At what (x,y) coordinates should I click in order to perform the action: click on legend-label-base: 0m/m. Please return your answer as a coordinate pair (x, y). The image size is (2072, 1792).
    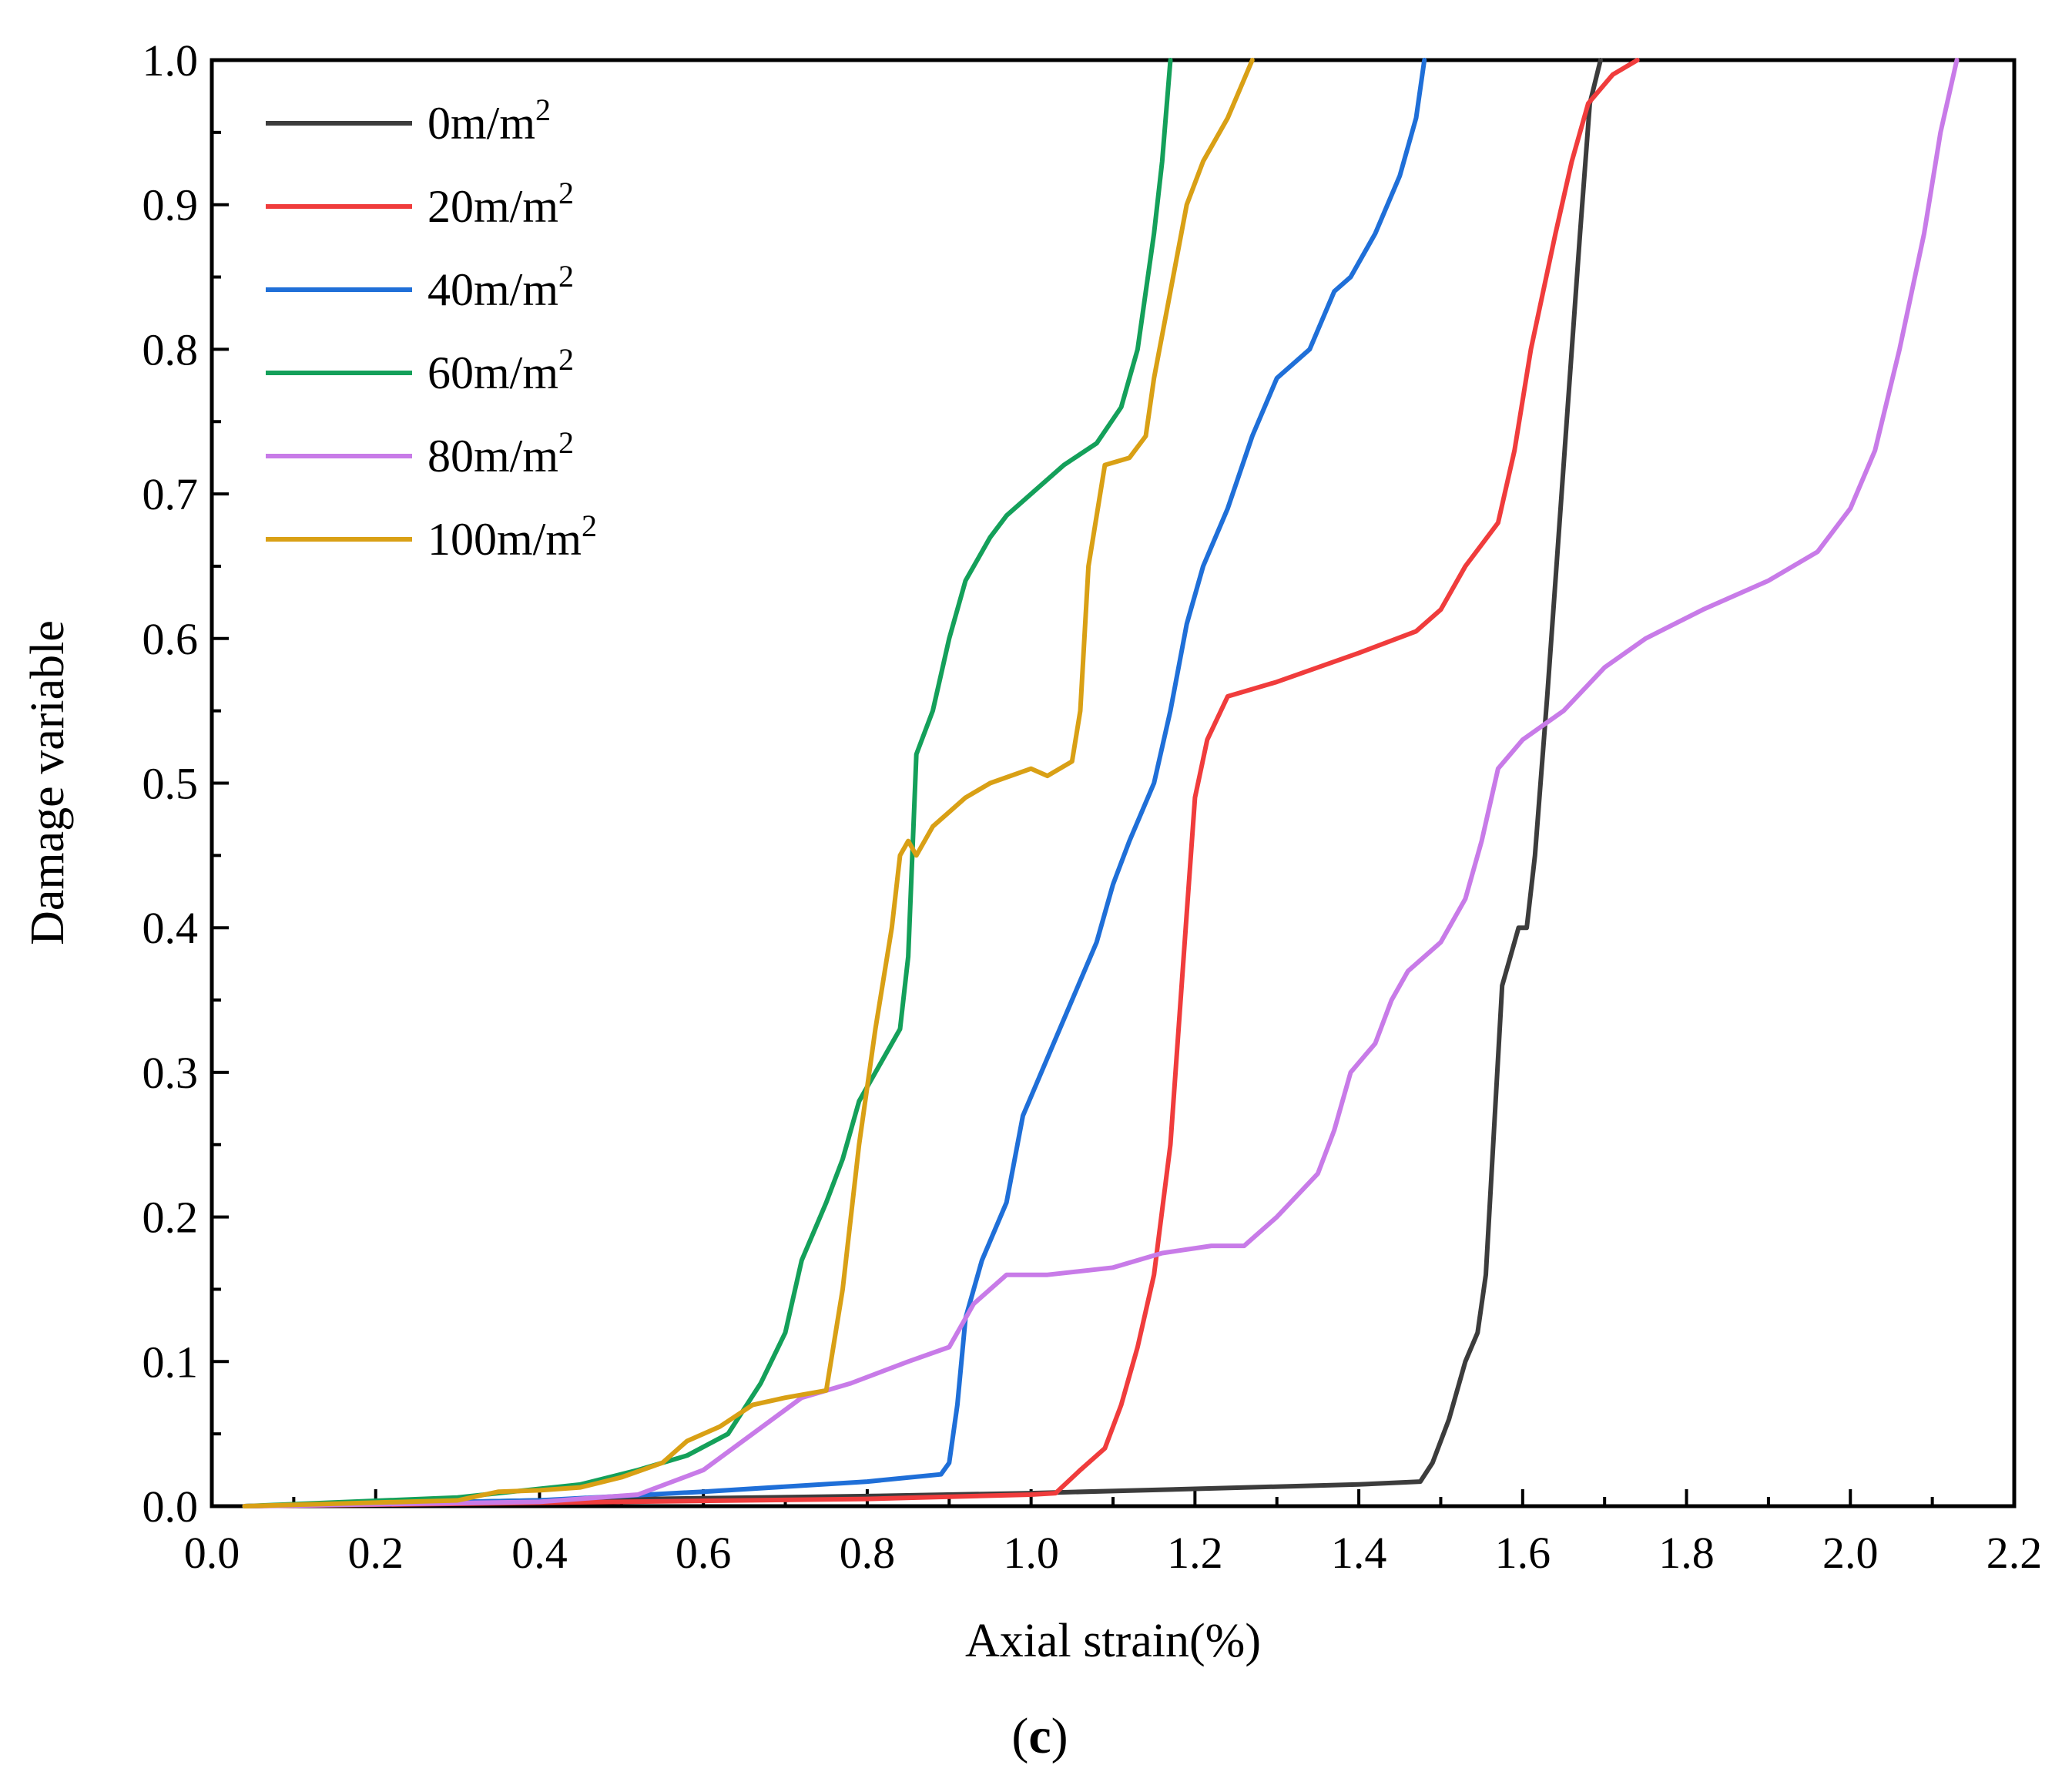
    Looking at the image, I should click on (481, 123).